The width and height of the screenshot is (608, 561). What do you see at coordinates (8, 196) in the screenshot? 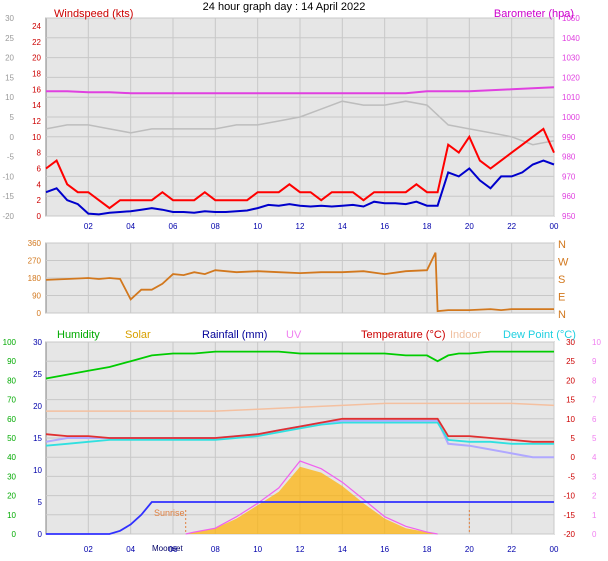
I see `grey-scale-tick-label: -15` at bounding box center [8, 196].